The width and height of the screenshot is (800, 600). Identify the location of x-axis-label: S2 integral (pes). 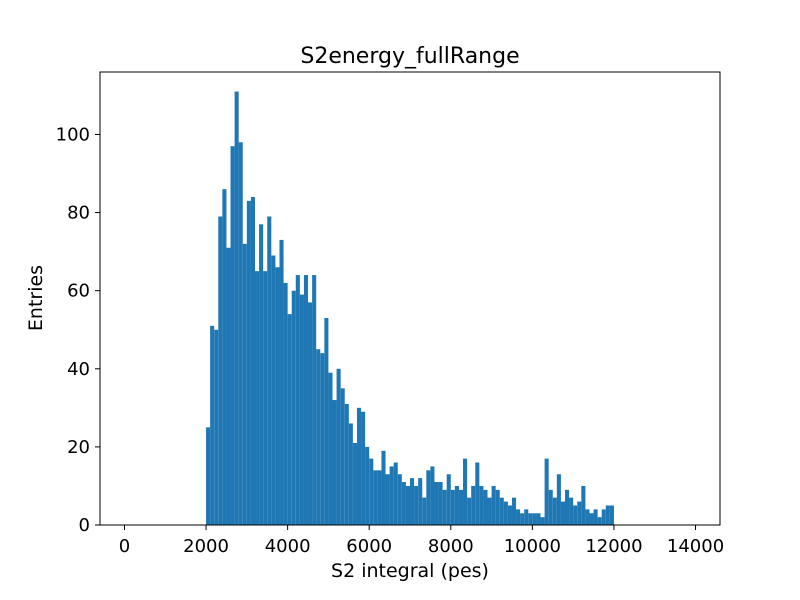
(410, 571).